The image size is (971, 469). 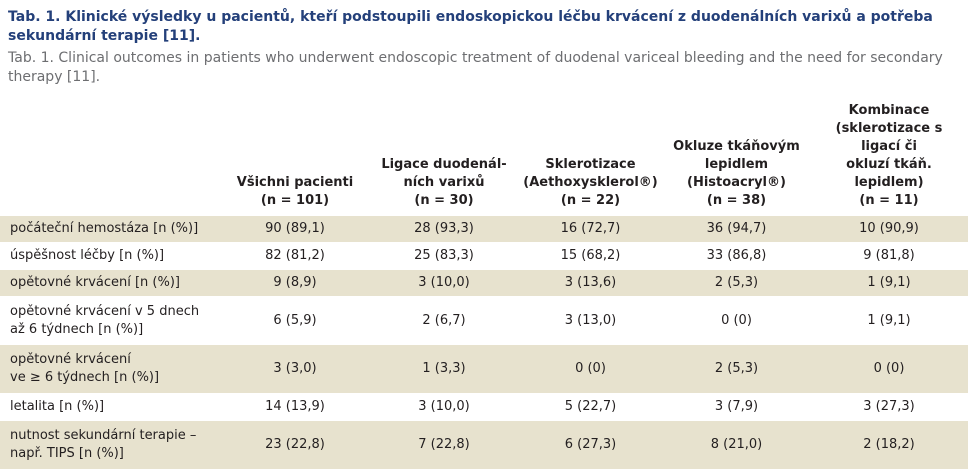 What do you see at coordinates (590, 200) in the screenshot?
I see `header-line: (n = 22)` at bounding box center [590, 200].